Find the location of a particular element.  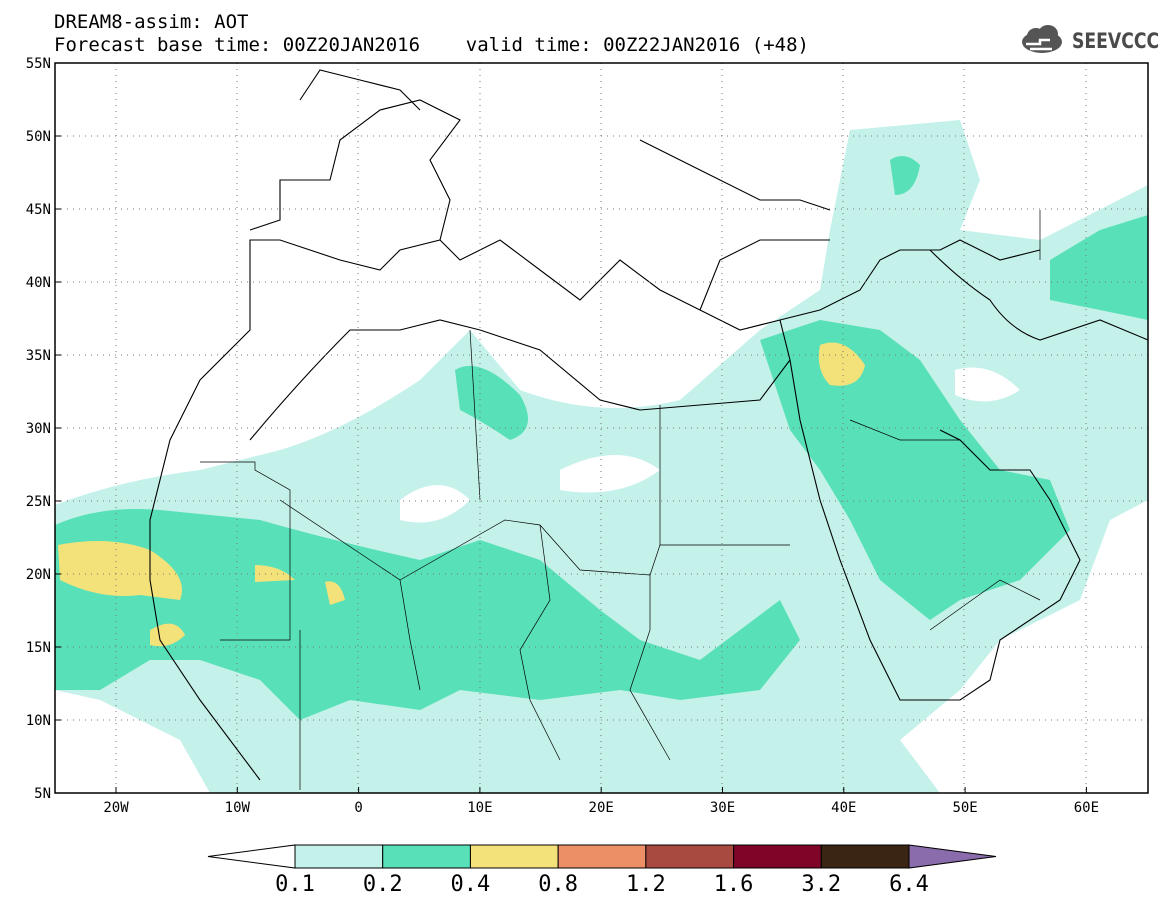

colorbar-label: 3.2 is located at coordinates (821, 884).